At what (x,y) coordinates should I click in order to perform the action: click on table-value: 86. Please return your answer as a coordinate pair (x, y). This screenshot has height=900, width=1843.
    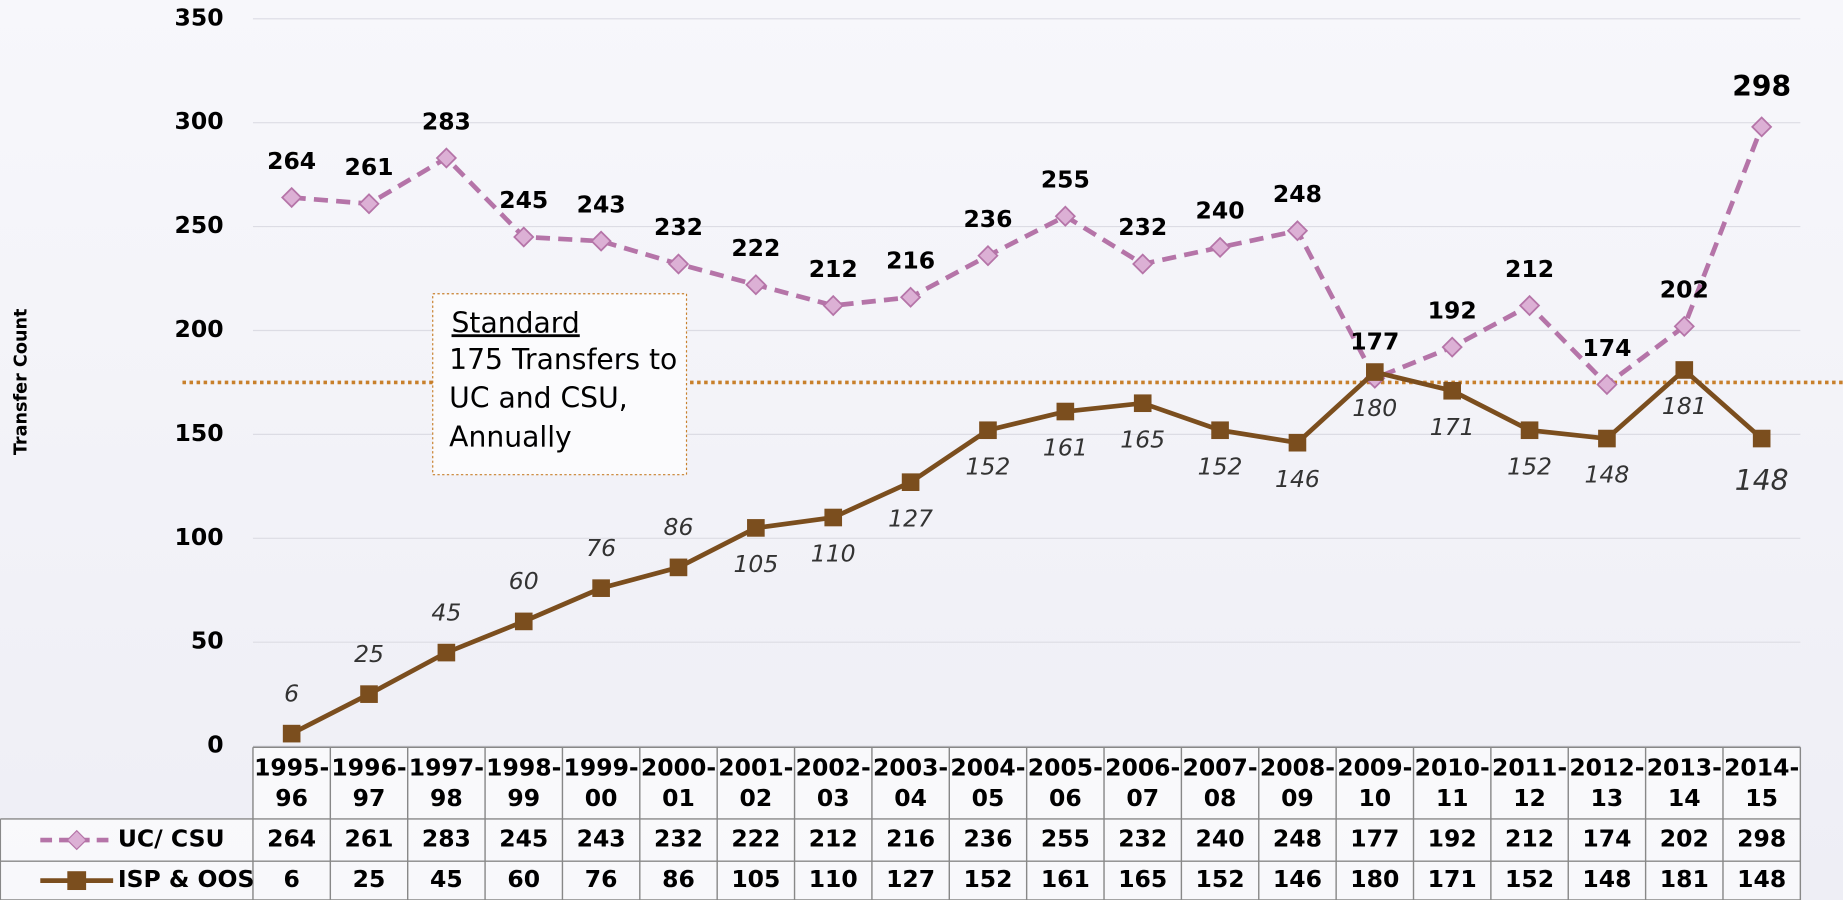
    Looking at the image, I should click on (678, 879).